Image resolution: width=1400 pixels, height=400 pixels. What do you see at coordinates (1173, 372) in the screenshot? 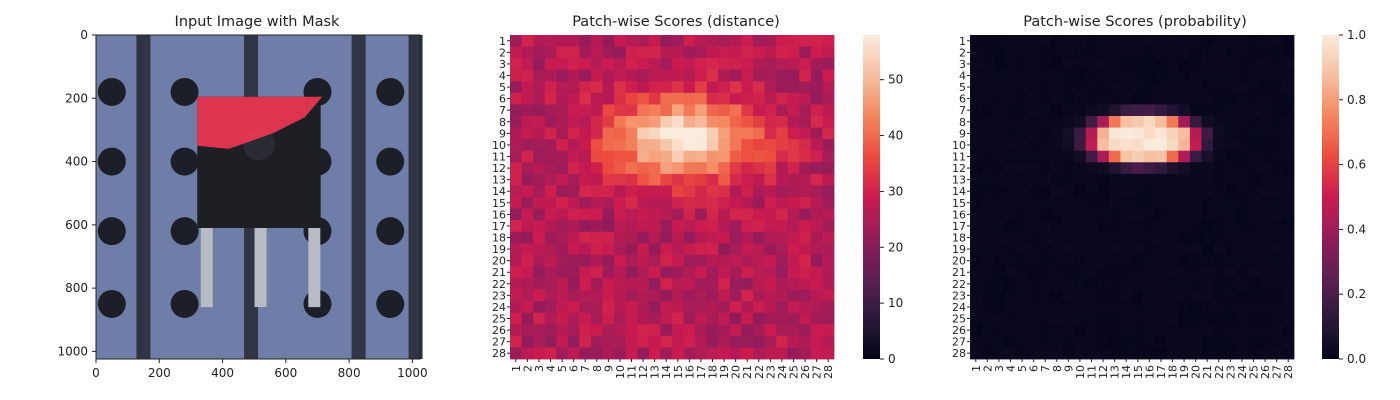
I see `x-tick-label: 18` at bounding box center [1173, 372].